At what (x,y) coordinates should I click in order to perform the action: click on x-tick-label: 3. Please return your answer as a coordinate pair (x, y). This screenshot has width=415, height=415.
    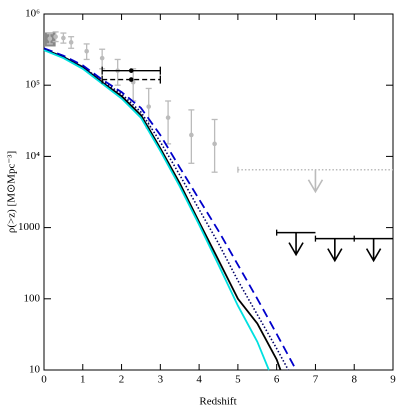
    Looking at the image, I should click on (161, 380).